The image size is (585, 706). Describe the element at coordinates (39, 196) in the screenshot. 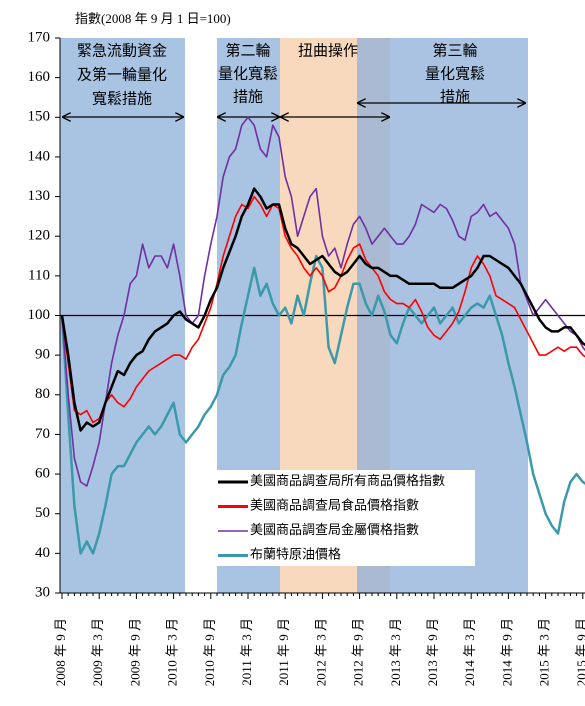

I see `y-tick-label: 130` at that location.